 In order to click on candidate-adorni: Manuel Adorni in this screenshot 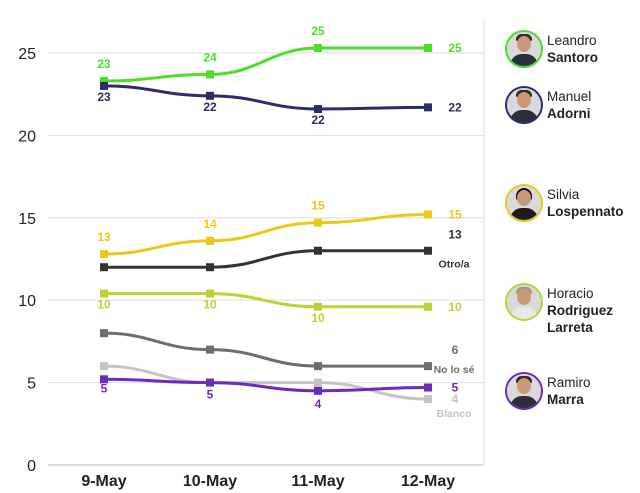, I will do `click(572, 108)`.